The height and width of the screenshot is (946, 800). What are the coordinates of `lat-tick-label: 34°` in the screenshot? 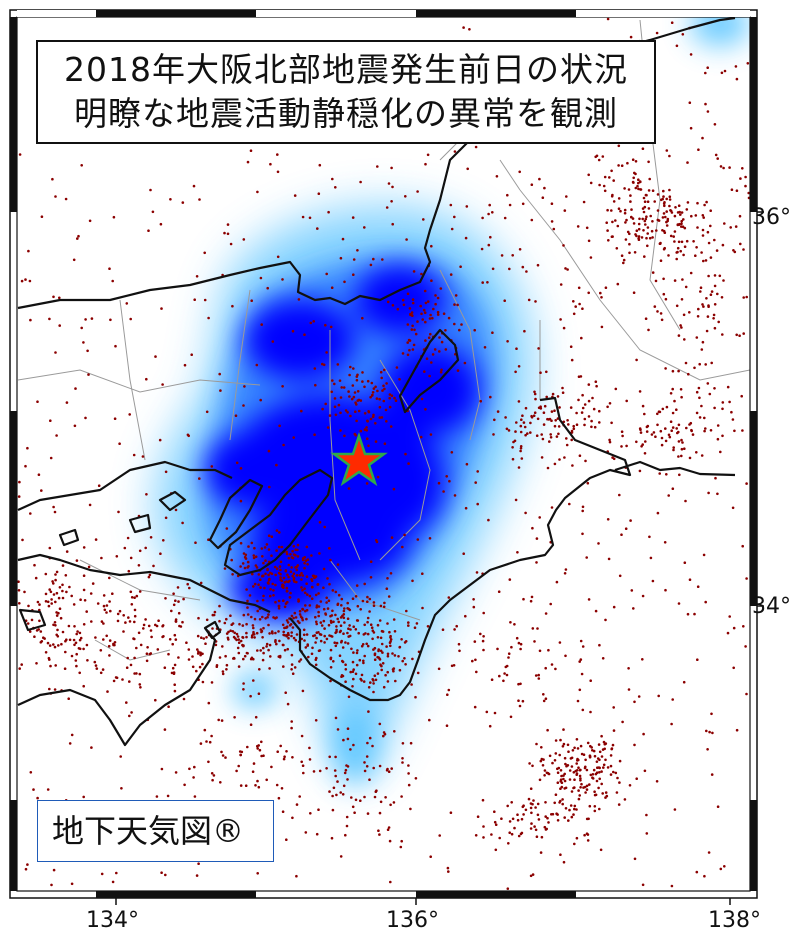 It's located at (771, 606).